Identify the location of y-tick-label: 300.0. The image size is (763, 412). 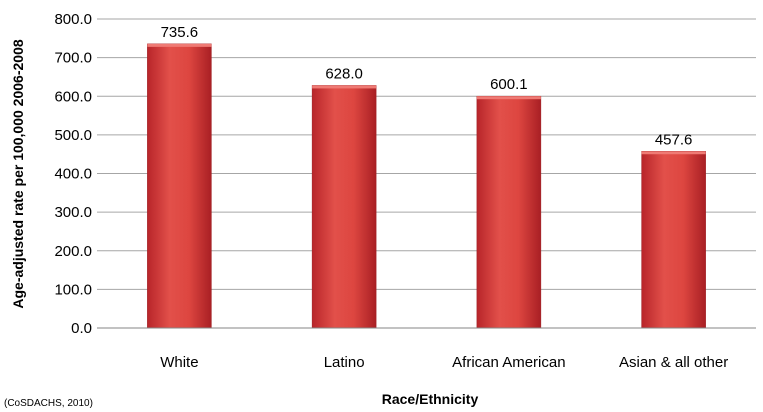
(73, 212).